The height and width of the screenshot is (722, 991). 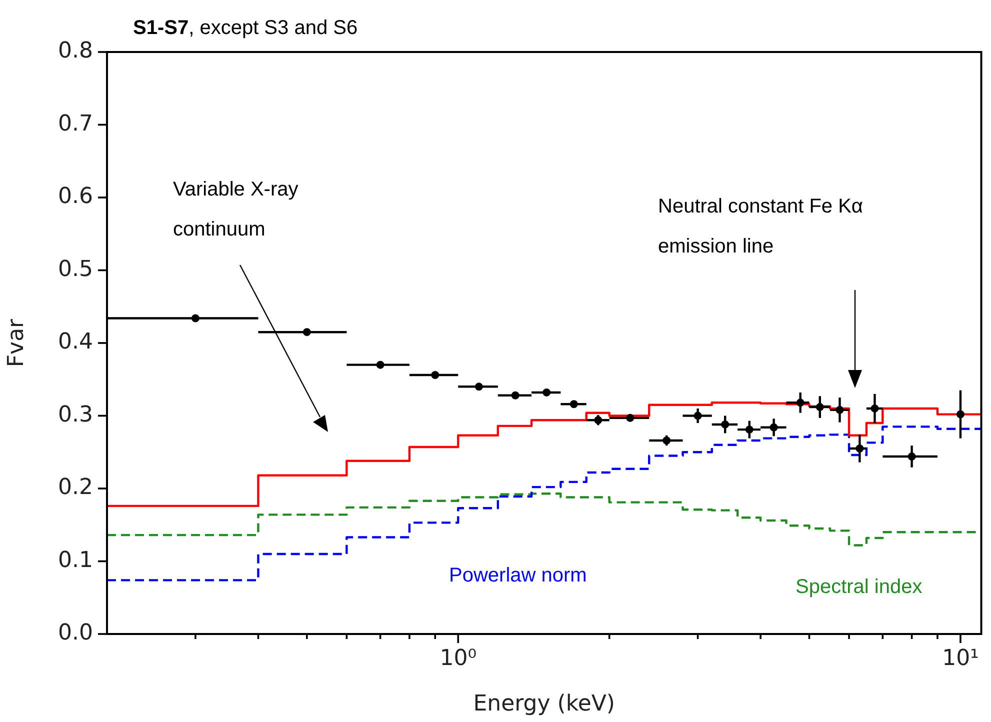 I want to click on y-tick-label: 0.4, so click(x=75, y=342).